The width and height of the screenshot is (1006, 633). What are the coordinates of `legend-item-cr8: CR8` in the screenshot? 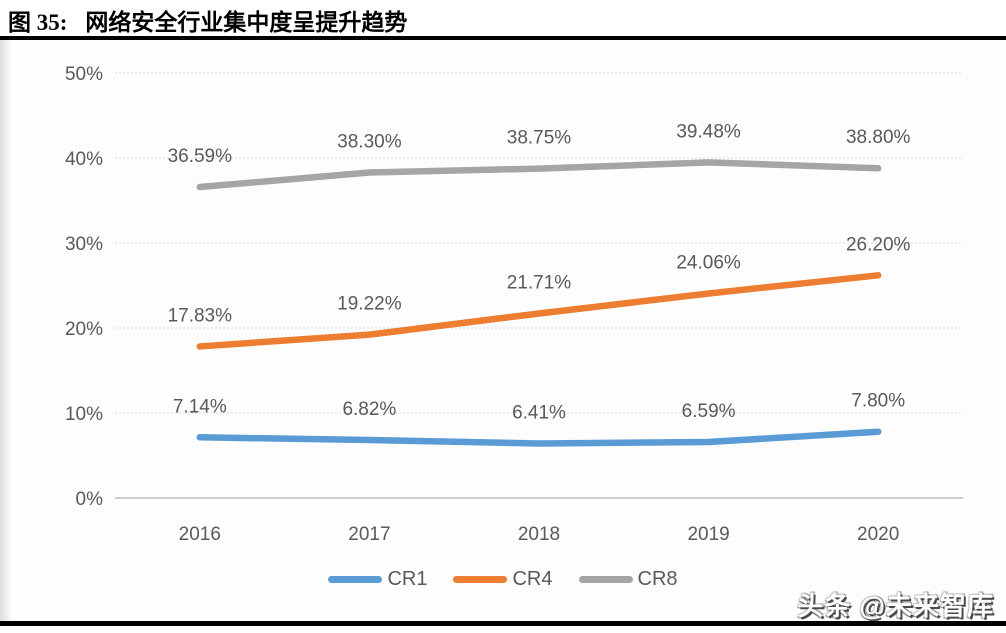 It's located at (628, 579).